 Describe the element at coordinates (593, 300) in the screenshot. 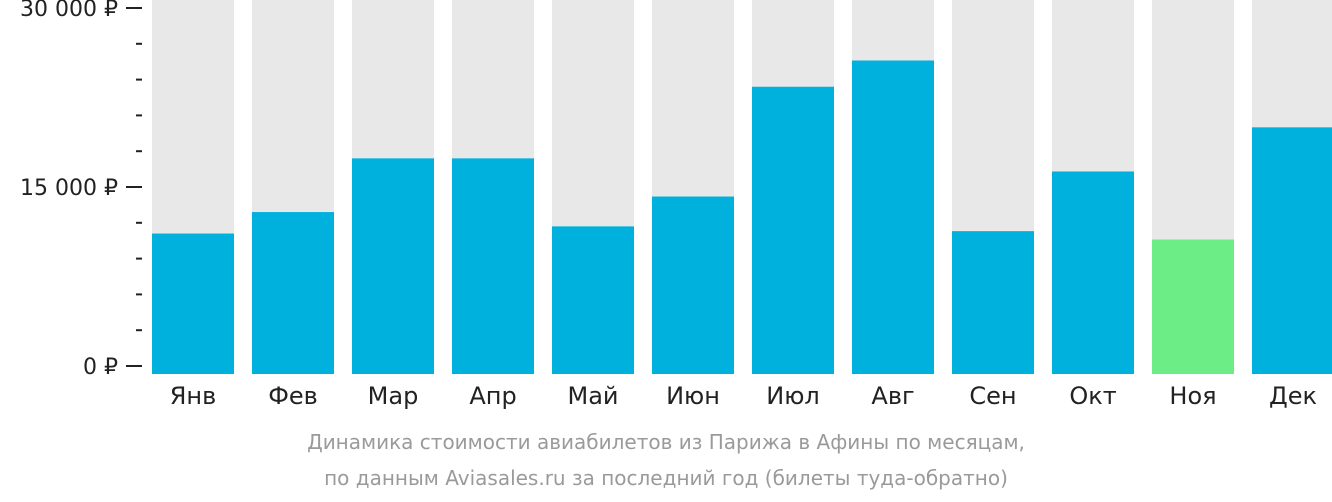

I see `bar-Май` at that location.